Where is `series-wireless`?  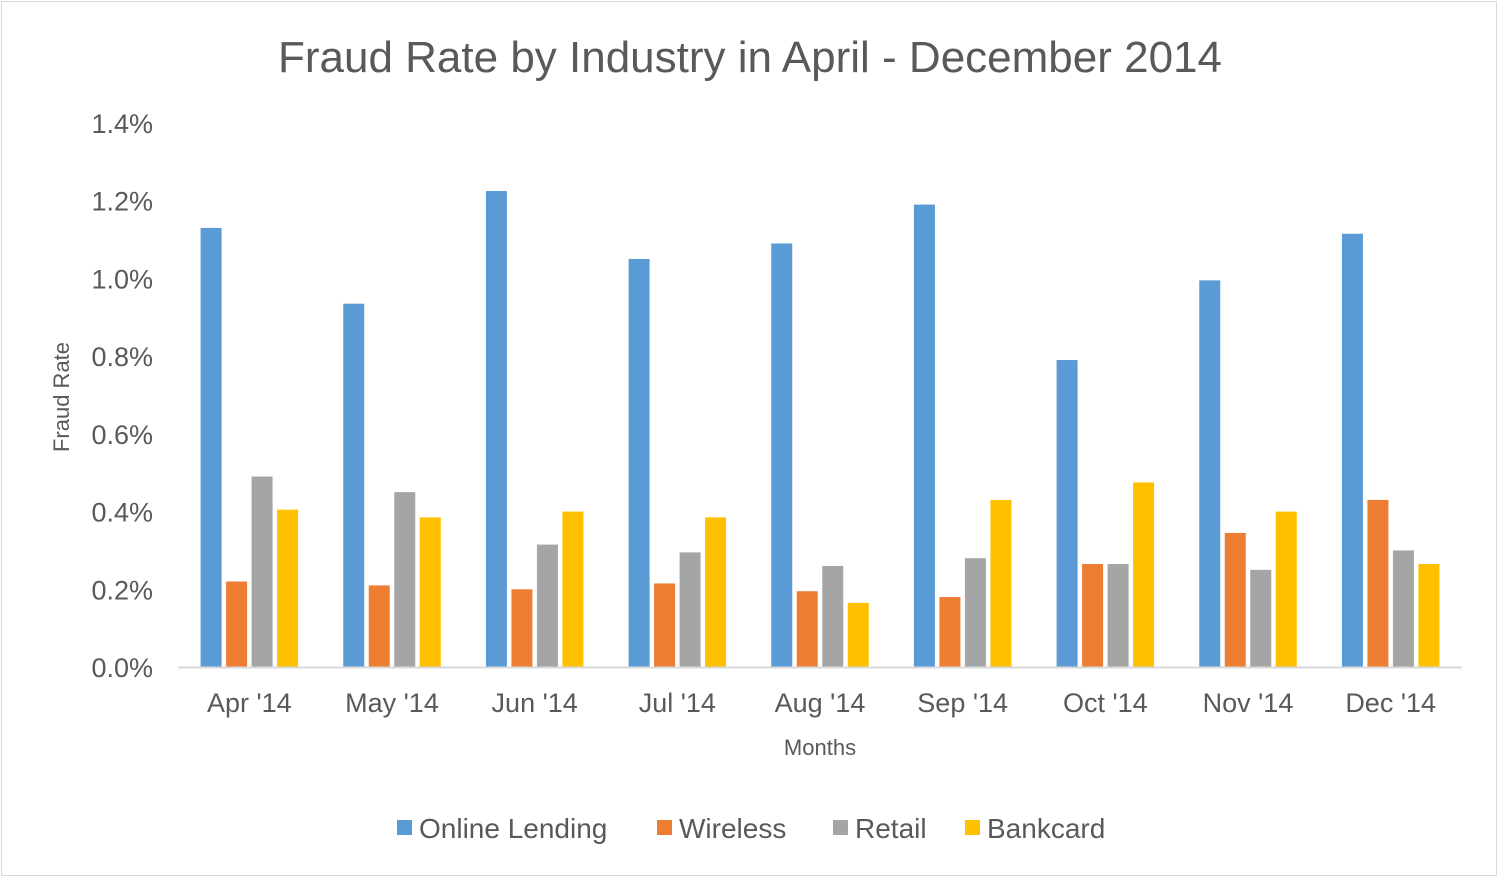 series-wireless is located at coordinates (807, 583).